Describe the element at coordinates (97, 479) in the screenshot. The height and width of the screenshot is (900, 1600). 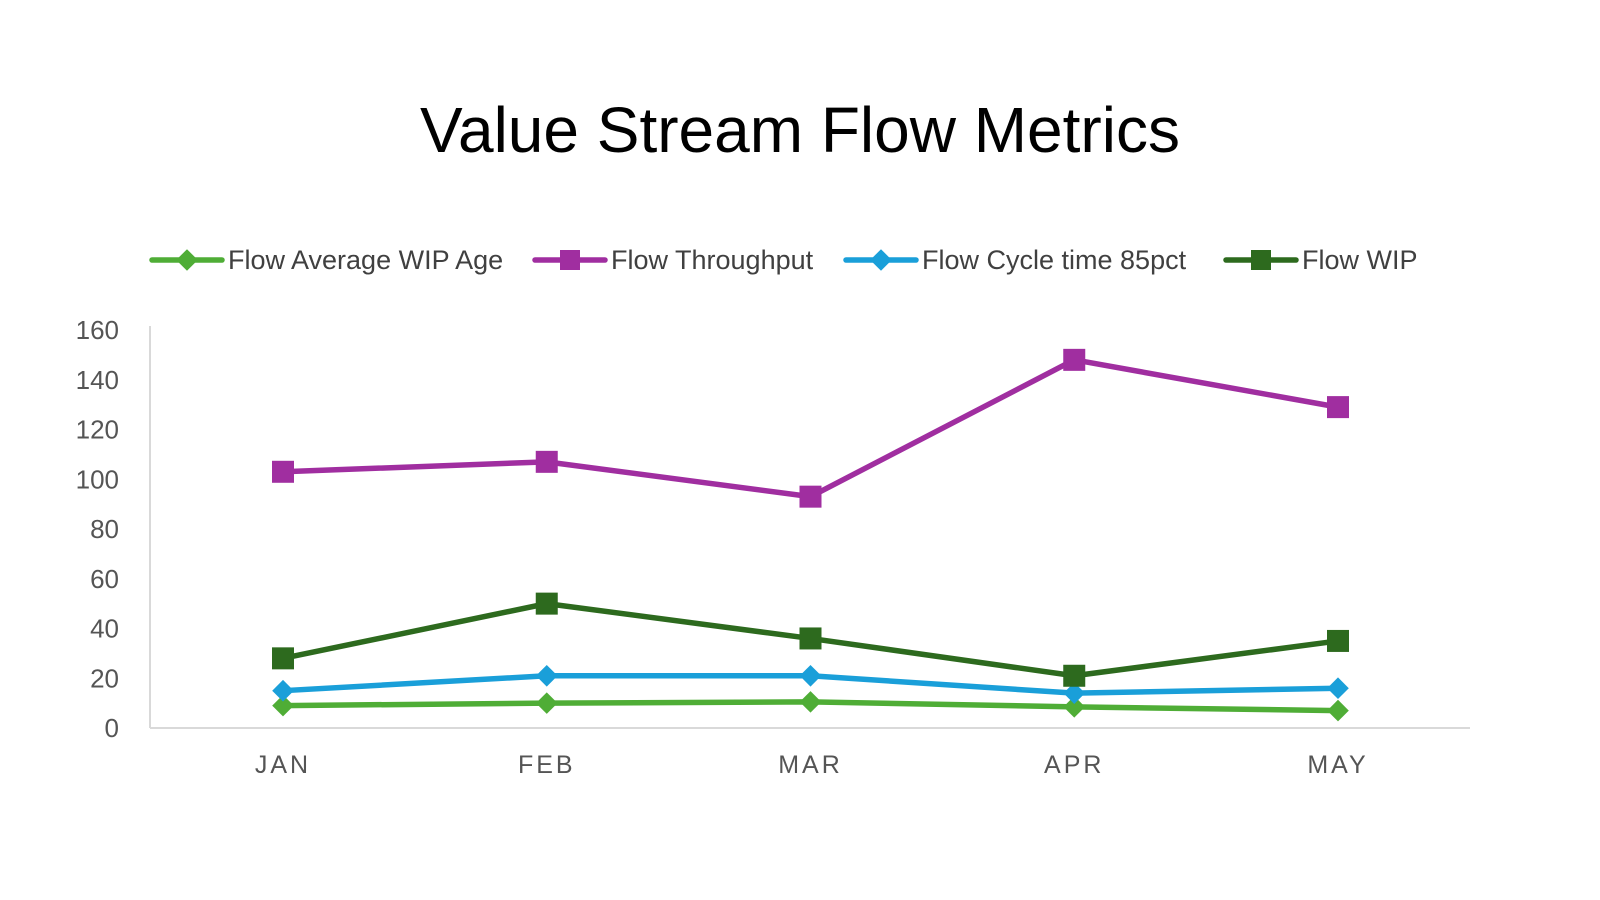
I see `y-tick-label: 100` at that location.